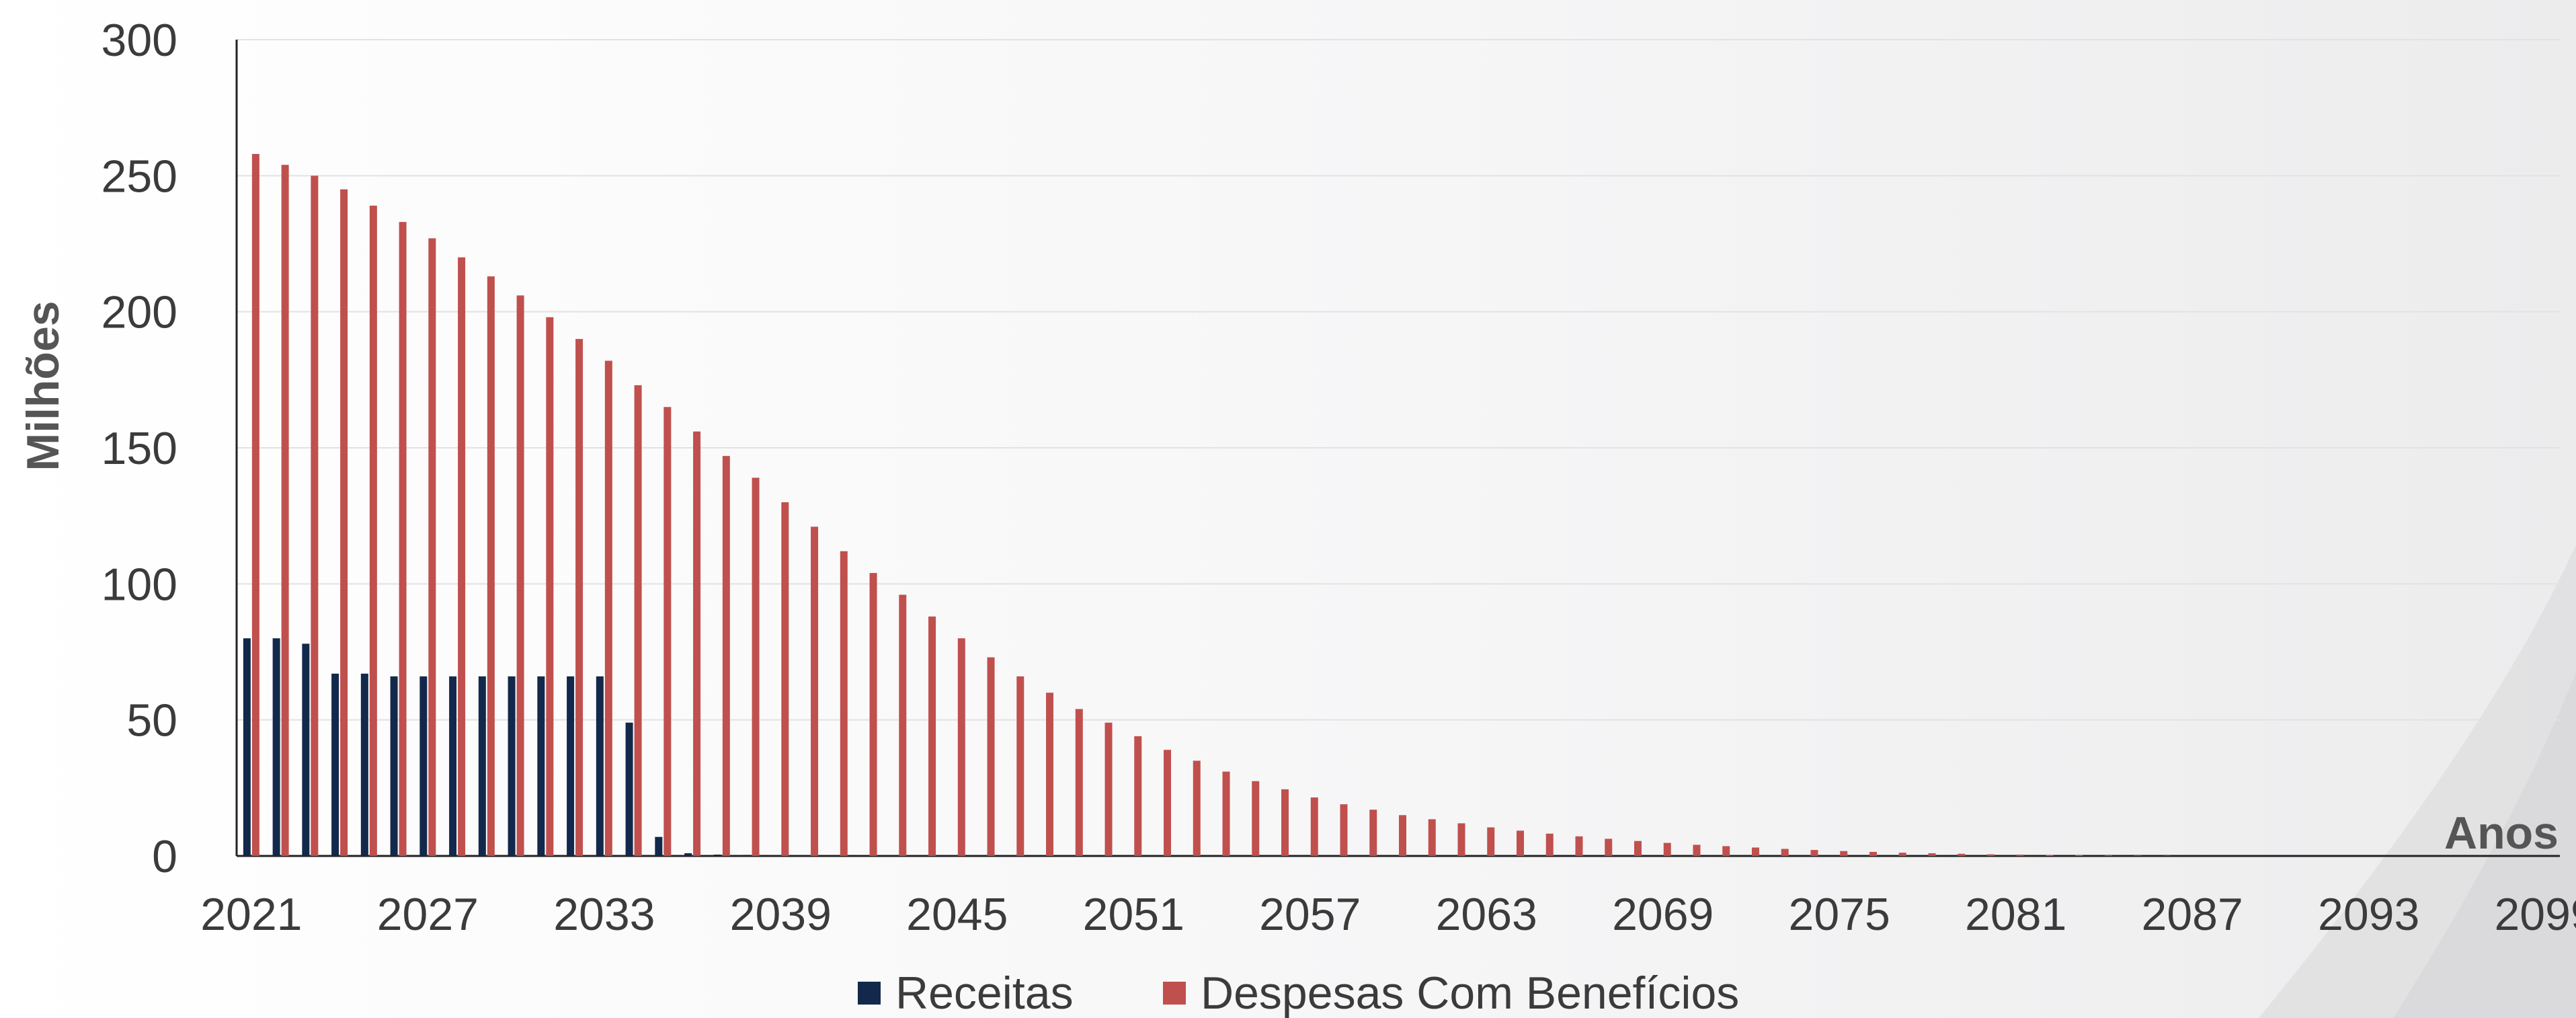 This screenshot has width=2576, height=1018. I want to click on y-tick-label: 150, so click(139, 448).